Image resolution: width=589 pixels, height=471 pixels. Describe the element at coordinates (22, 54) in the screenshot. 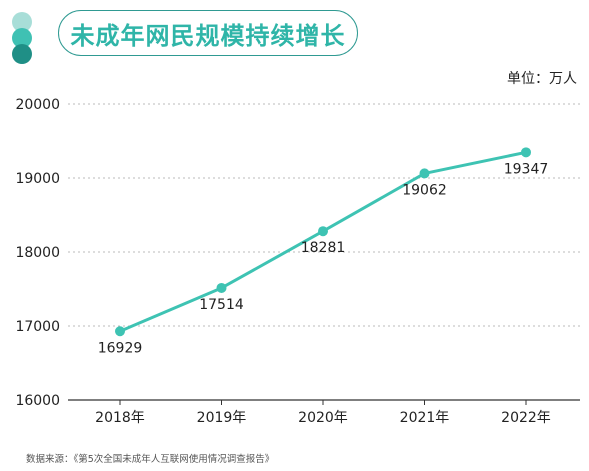

I see `decor-dot-dark` at that location.